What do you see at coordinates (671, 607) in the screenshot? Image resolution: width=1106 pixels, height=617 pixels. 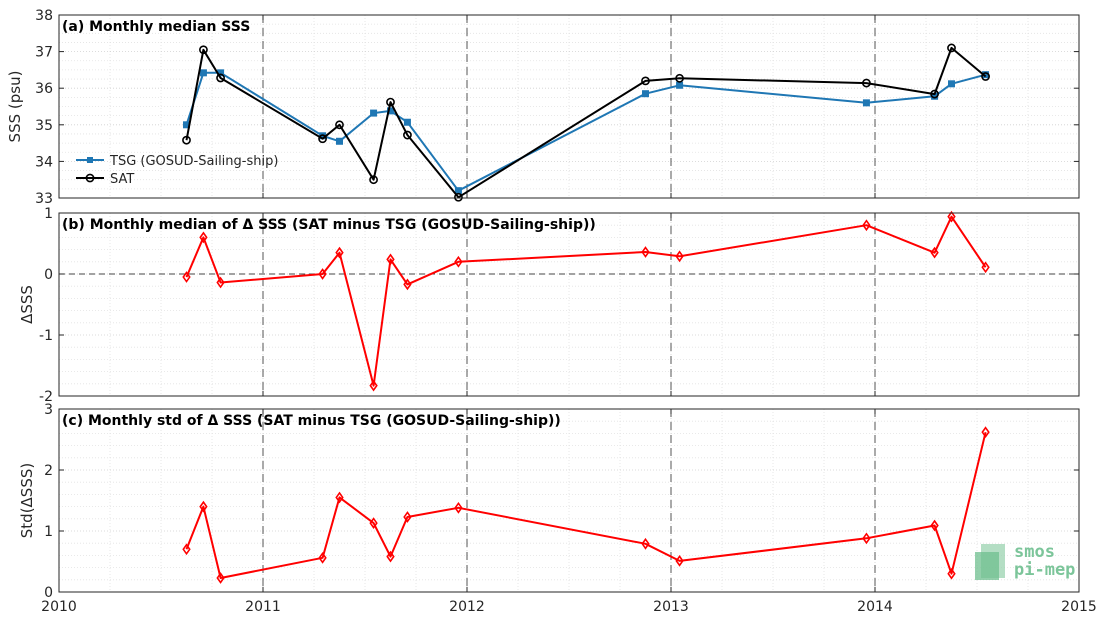 I see `x-tick-label: 2013` at bounding box center [671, 607].